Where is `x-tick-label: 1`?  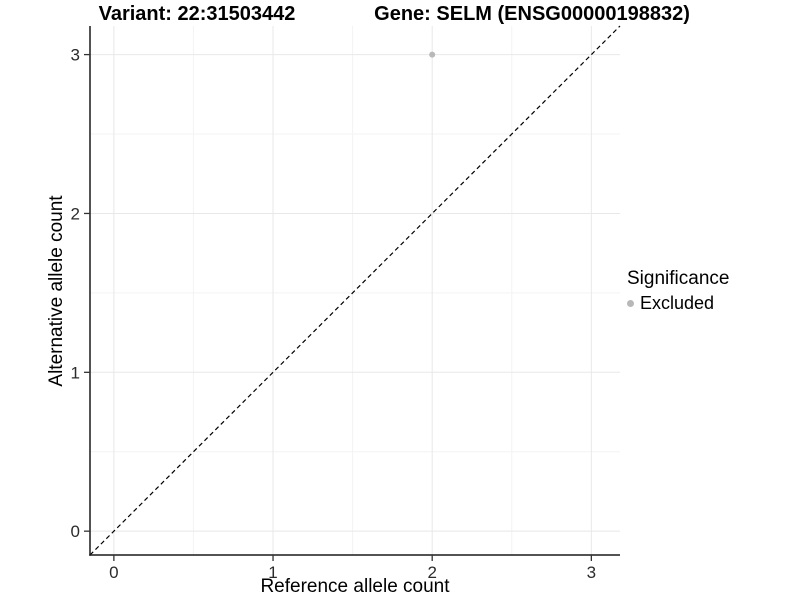
x-tick-label: 1 is located at coordinates (272, 572).